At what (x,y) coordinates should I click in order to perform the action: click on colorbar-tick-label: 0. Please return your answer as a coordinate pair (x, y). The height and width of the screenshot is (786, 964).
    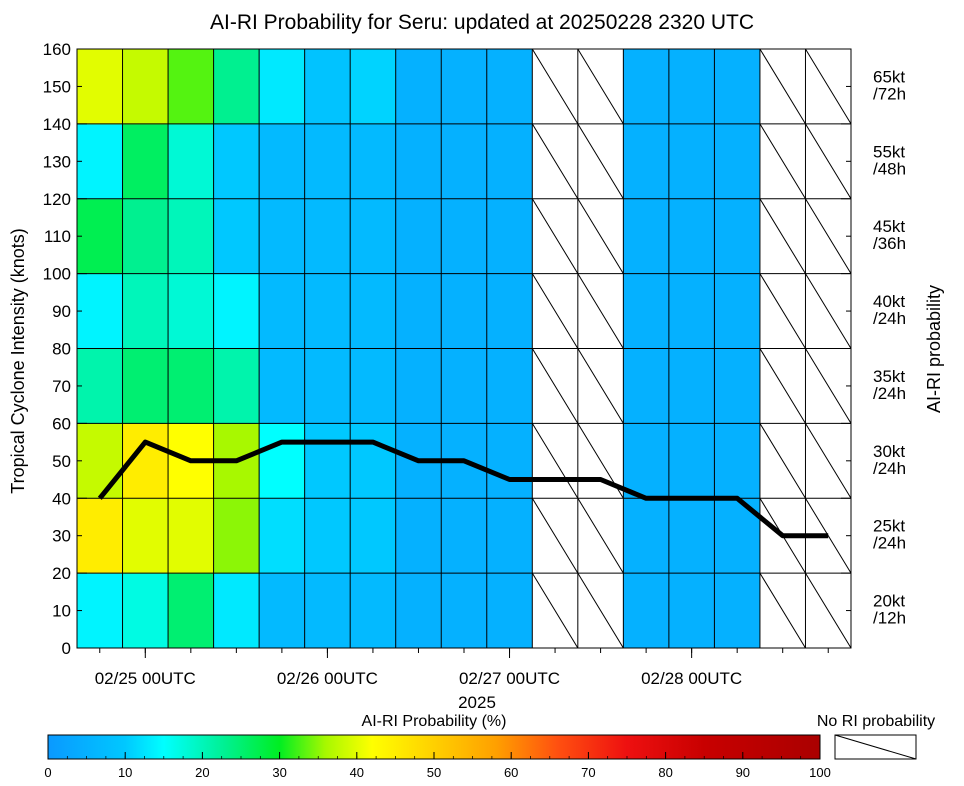
    Looking at the image, I should click on (47, 772).